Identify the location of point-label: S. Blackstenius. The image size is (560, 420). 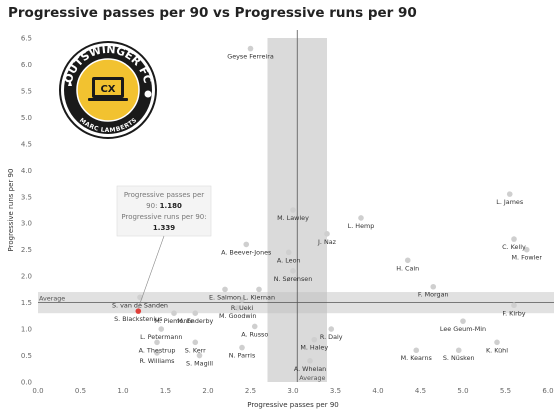
(138, 319).